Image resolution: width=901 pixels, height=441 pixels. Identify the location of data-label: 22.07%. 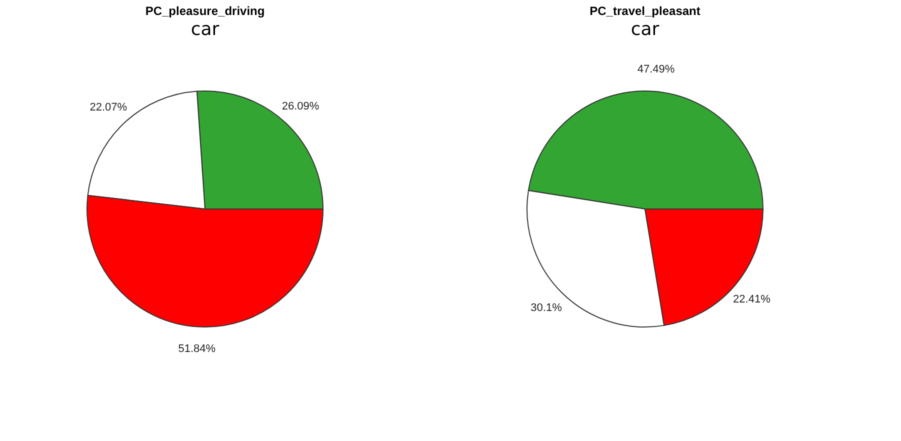
(109, 108).